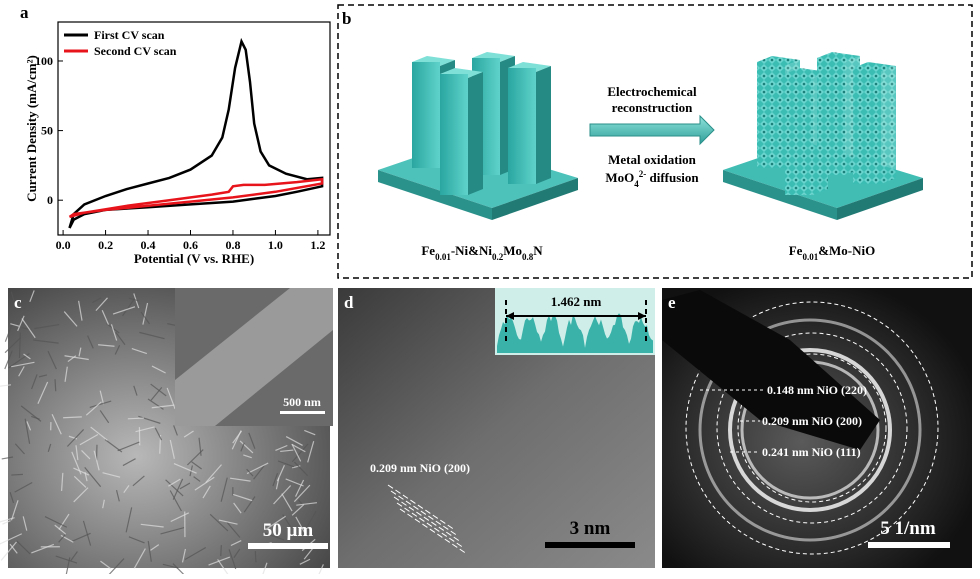  Describe the element at coordinates (538, 250) in the screenshot. I see `text-part: N` at that location.